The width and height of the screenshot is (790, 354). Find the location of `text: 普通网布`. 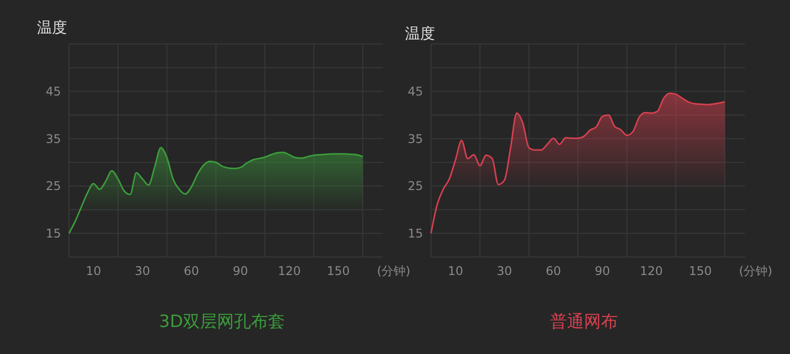

text: 普通网布 is located at coordinates (584, 322).